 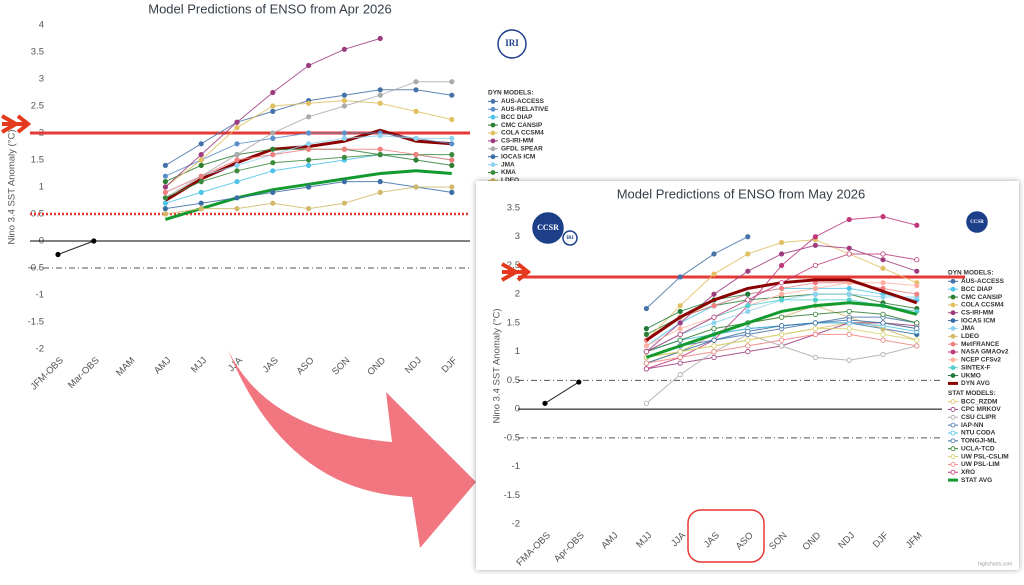 What do you see at coordinates (37, 160) in the screenshot?
I see `y-tick-label: 1.5` at bounding box center [37, 160].